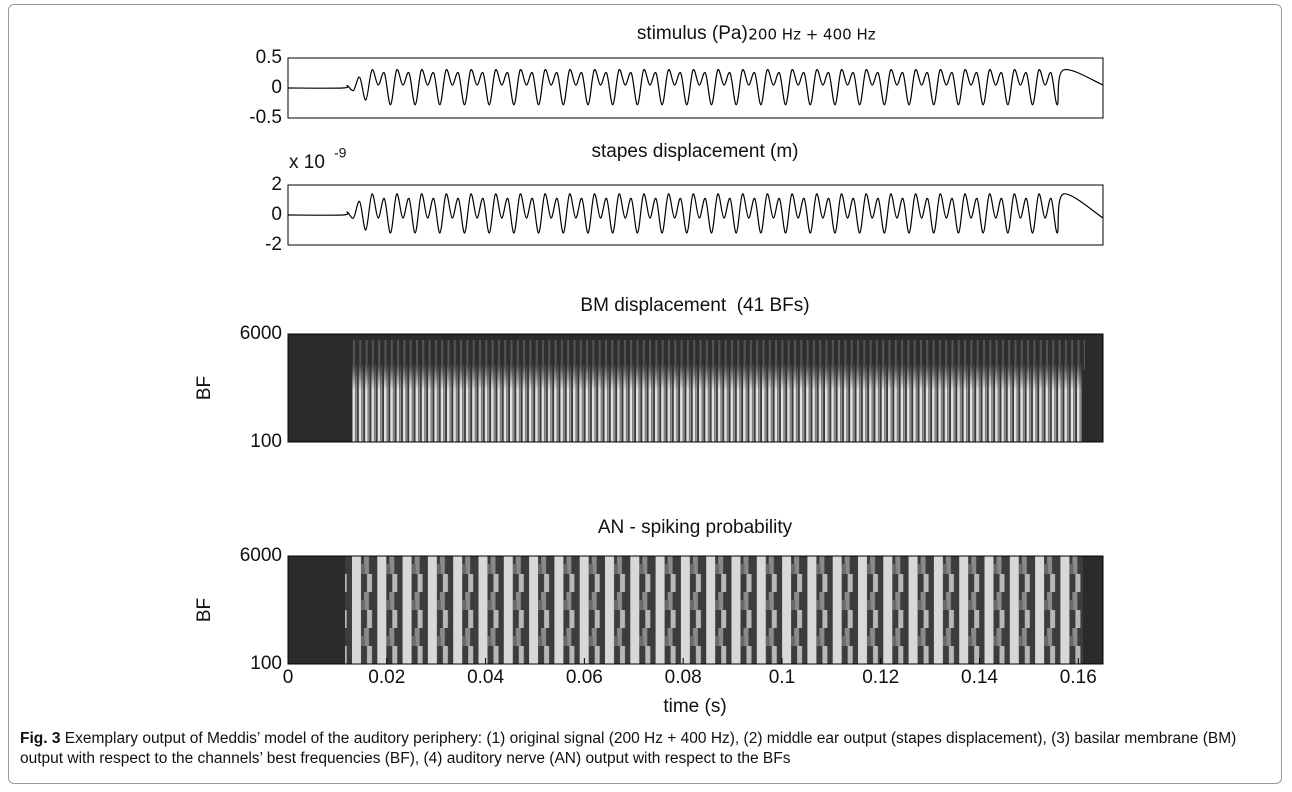 The width and height of the screenshot is (1292, 792). Describe the element at coordinates (695, 527) in the screenshot. I see `panel-title: AN - spiking probability` at that location.